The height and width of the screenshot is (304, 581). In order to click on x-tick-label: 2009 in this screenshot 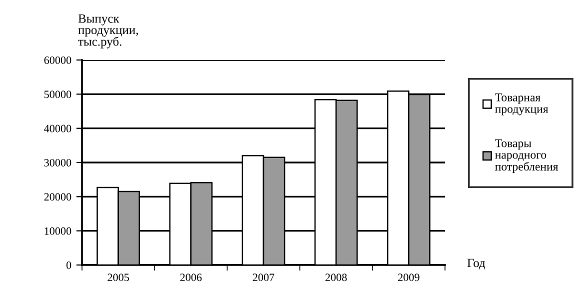, I will do `click(409, 278)`.